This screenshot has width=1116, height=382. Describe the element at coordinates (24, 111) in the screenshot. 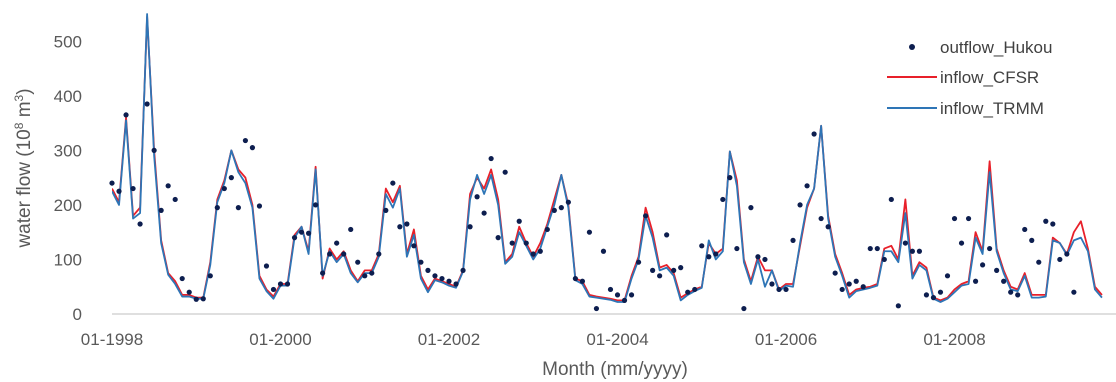

I see `y-axis-title-unit: m` at that location.